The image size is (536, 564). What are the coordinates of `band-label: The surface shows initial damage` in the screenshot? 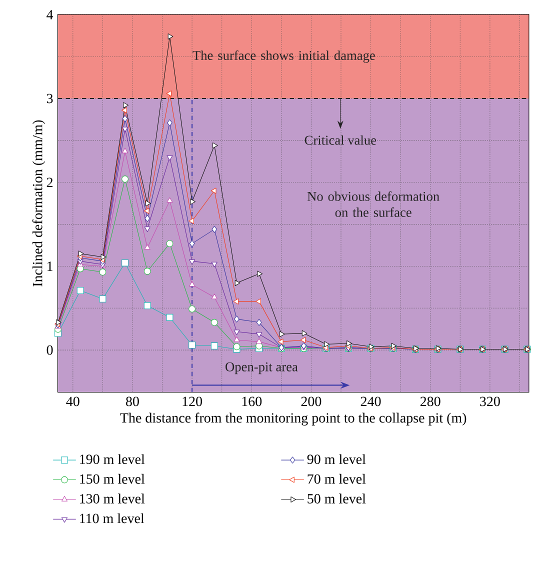 It's located at (283, 56).